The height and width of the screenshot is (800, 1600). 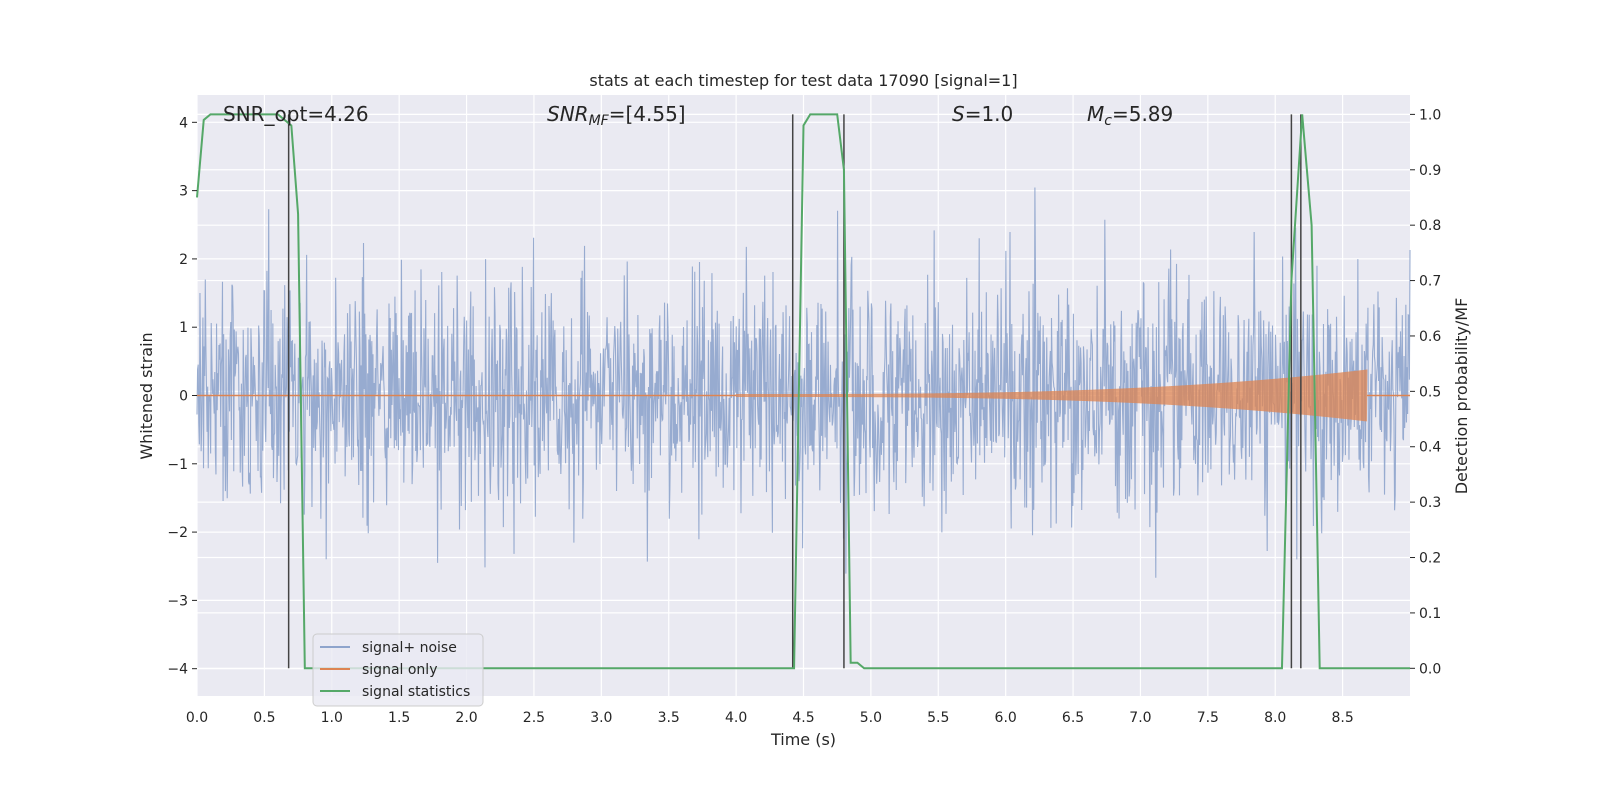 I want to click on y-right-tick-label: 0.3, so click(x=1430, y=503).